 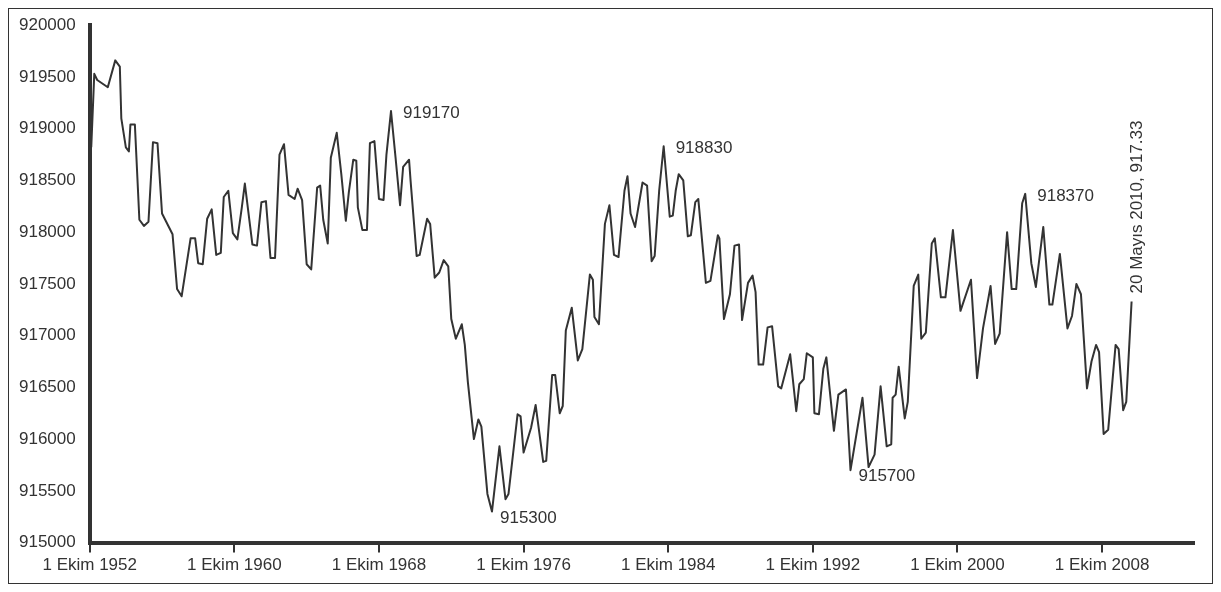 I want to click on y-tick-label: 918500, so click(x=47, y=180).